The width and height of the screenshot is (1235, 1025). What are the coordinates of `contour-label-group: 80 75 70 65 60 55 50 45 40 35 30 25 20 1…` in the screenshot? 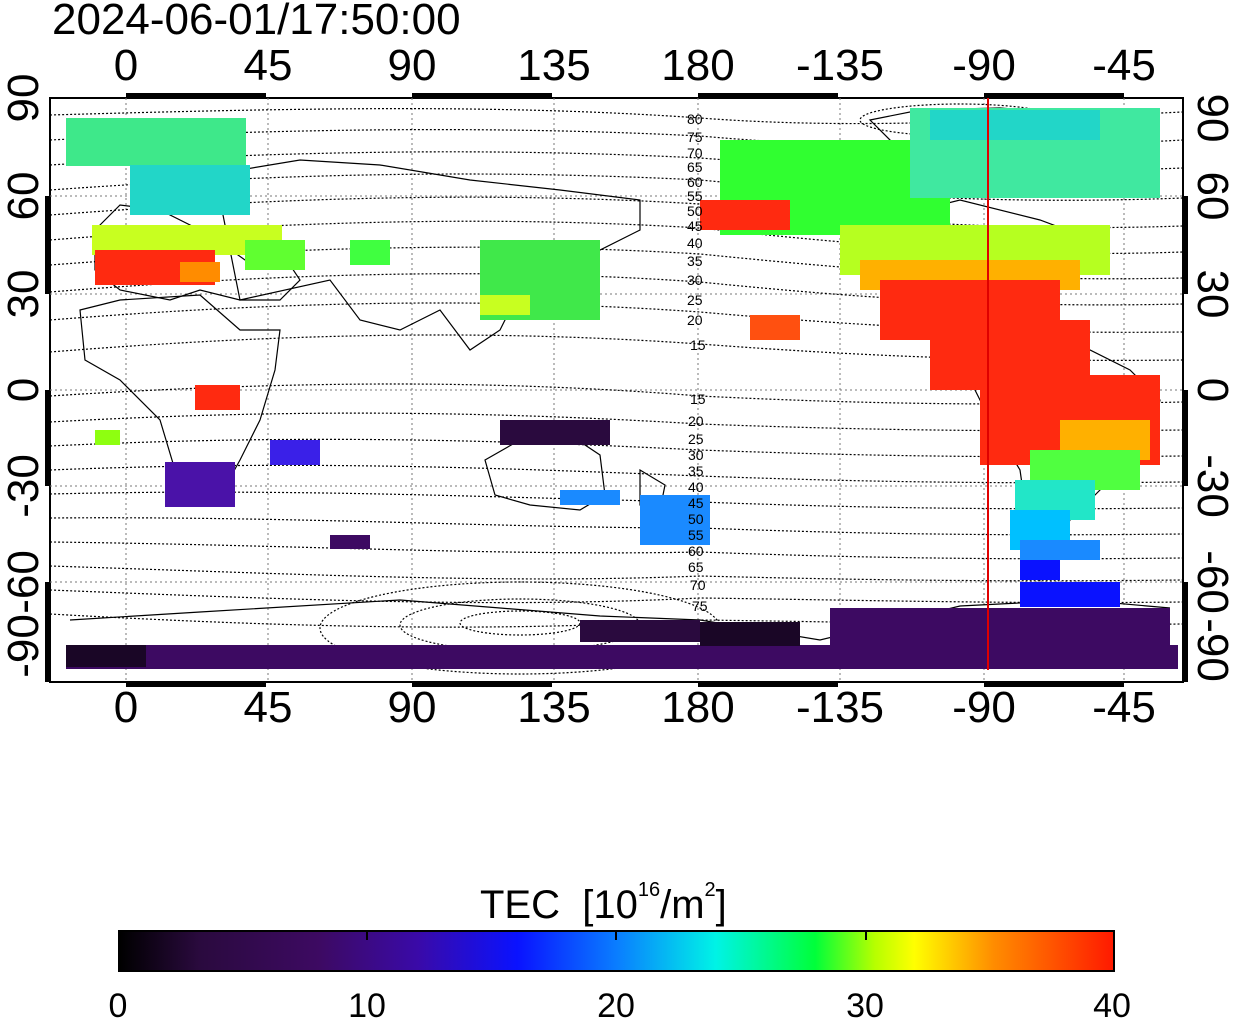 It's located at (697, 362).